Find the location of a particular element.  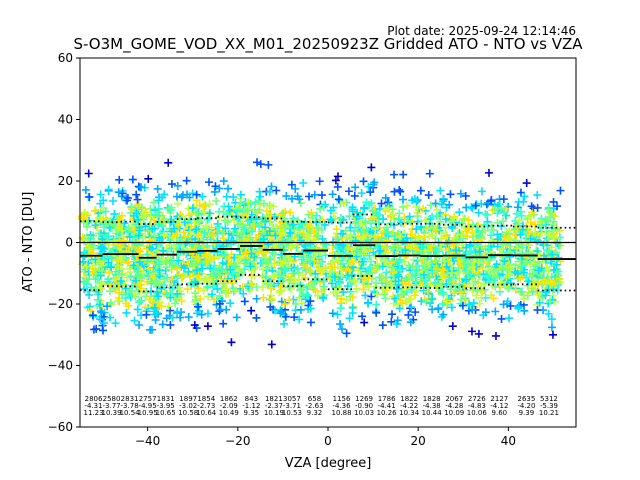

bin-count-label: 2580 is located at coordinates (112, 399).